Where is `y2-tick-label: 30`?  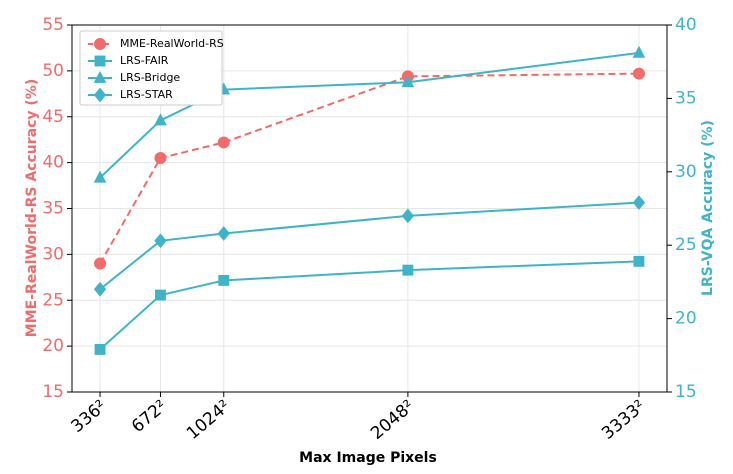 y2-tick-label: 30 is located at coordinates (686, 172).